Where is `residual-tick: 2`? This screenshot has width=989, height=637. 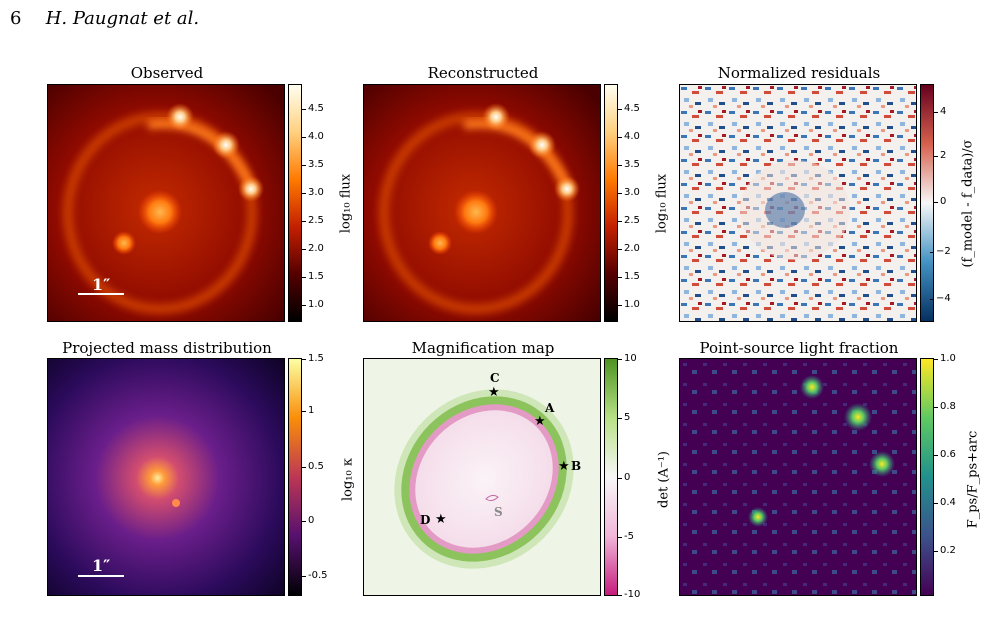 residual-tick: 2 is located at coordinates (940, 155).